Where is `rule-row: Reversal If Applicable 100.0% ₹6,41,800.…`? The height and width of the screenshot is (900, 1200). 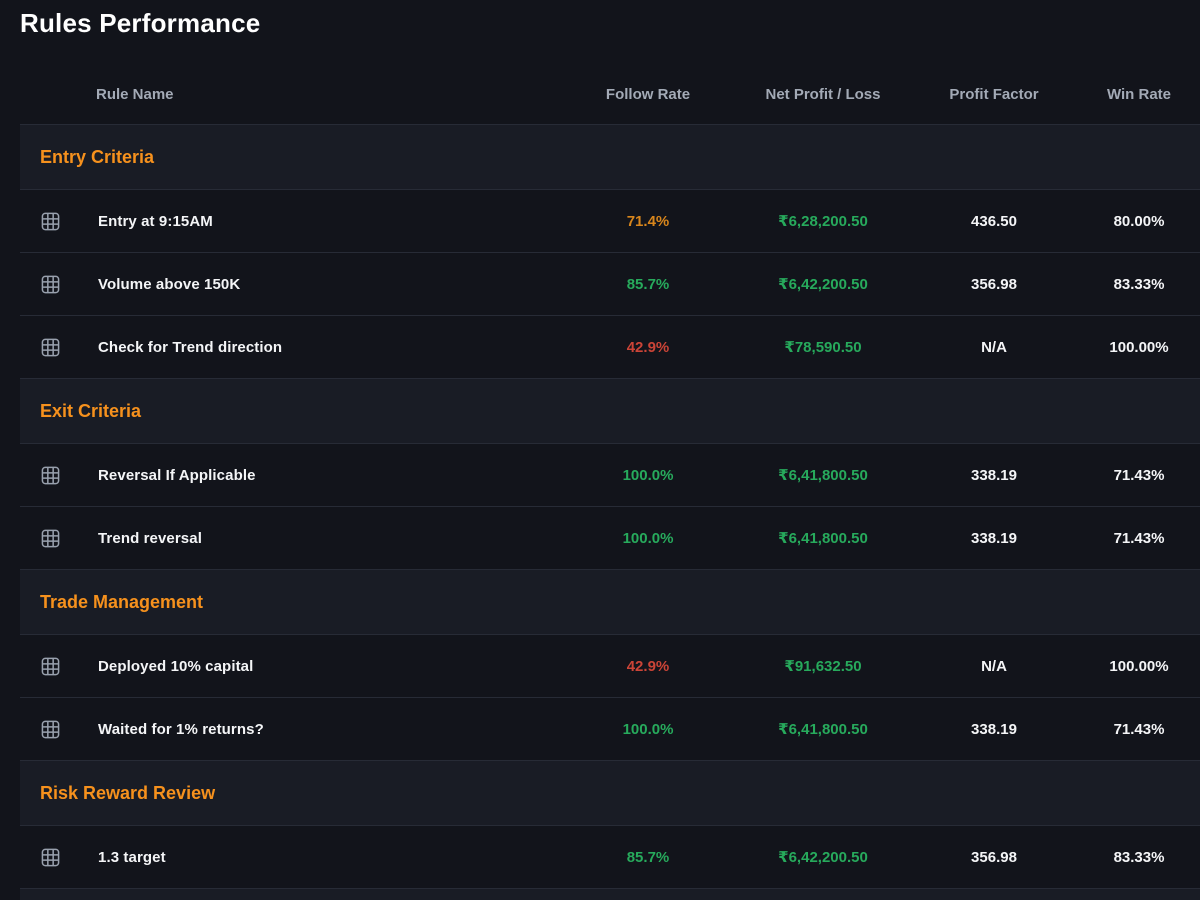 rule-row: Reversal If Applicable 100.0% ₹6,41,800.… is located at coordinates (610, 474).